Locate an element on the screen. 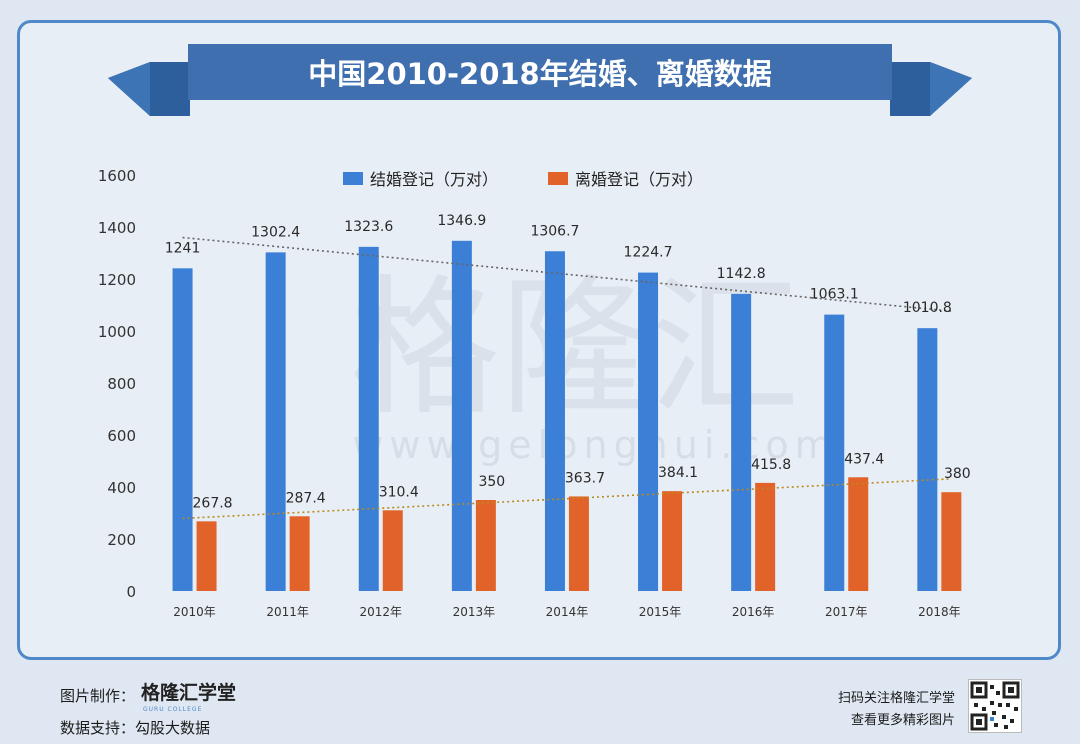 This screenshot has width=1080, height=744. marriage-data-label: 1142.8 is located at coordinates (741, 274).